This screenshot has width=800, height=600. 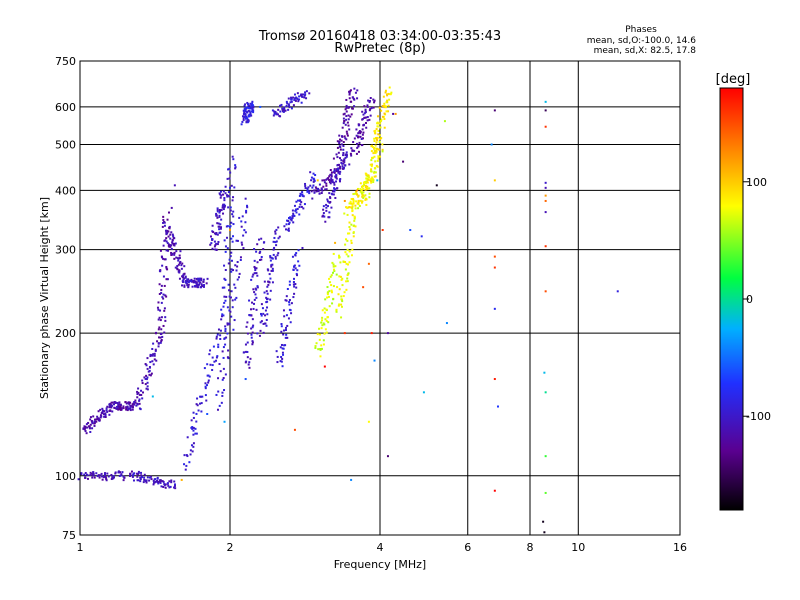 What do you see at coordinates (578, 547) in the screenshot?
I see `x-tick-label: 10` at bounding box center [578, 547].